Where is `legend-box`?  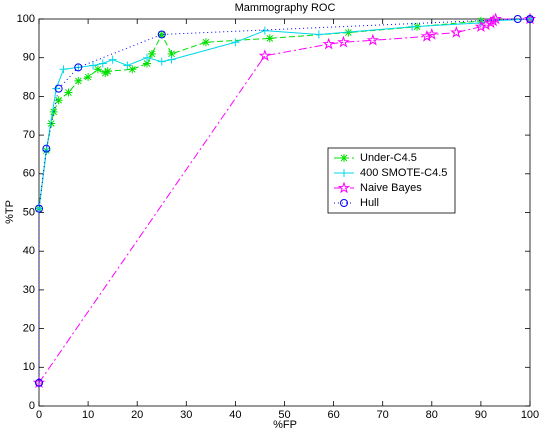
legend-box is located at coordinates (391, 180).